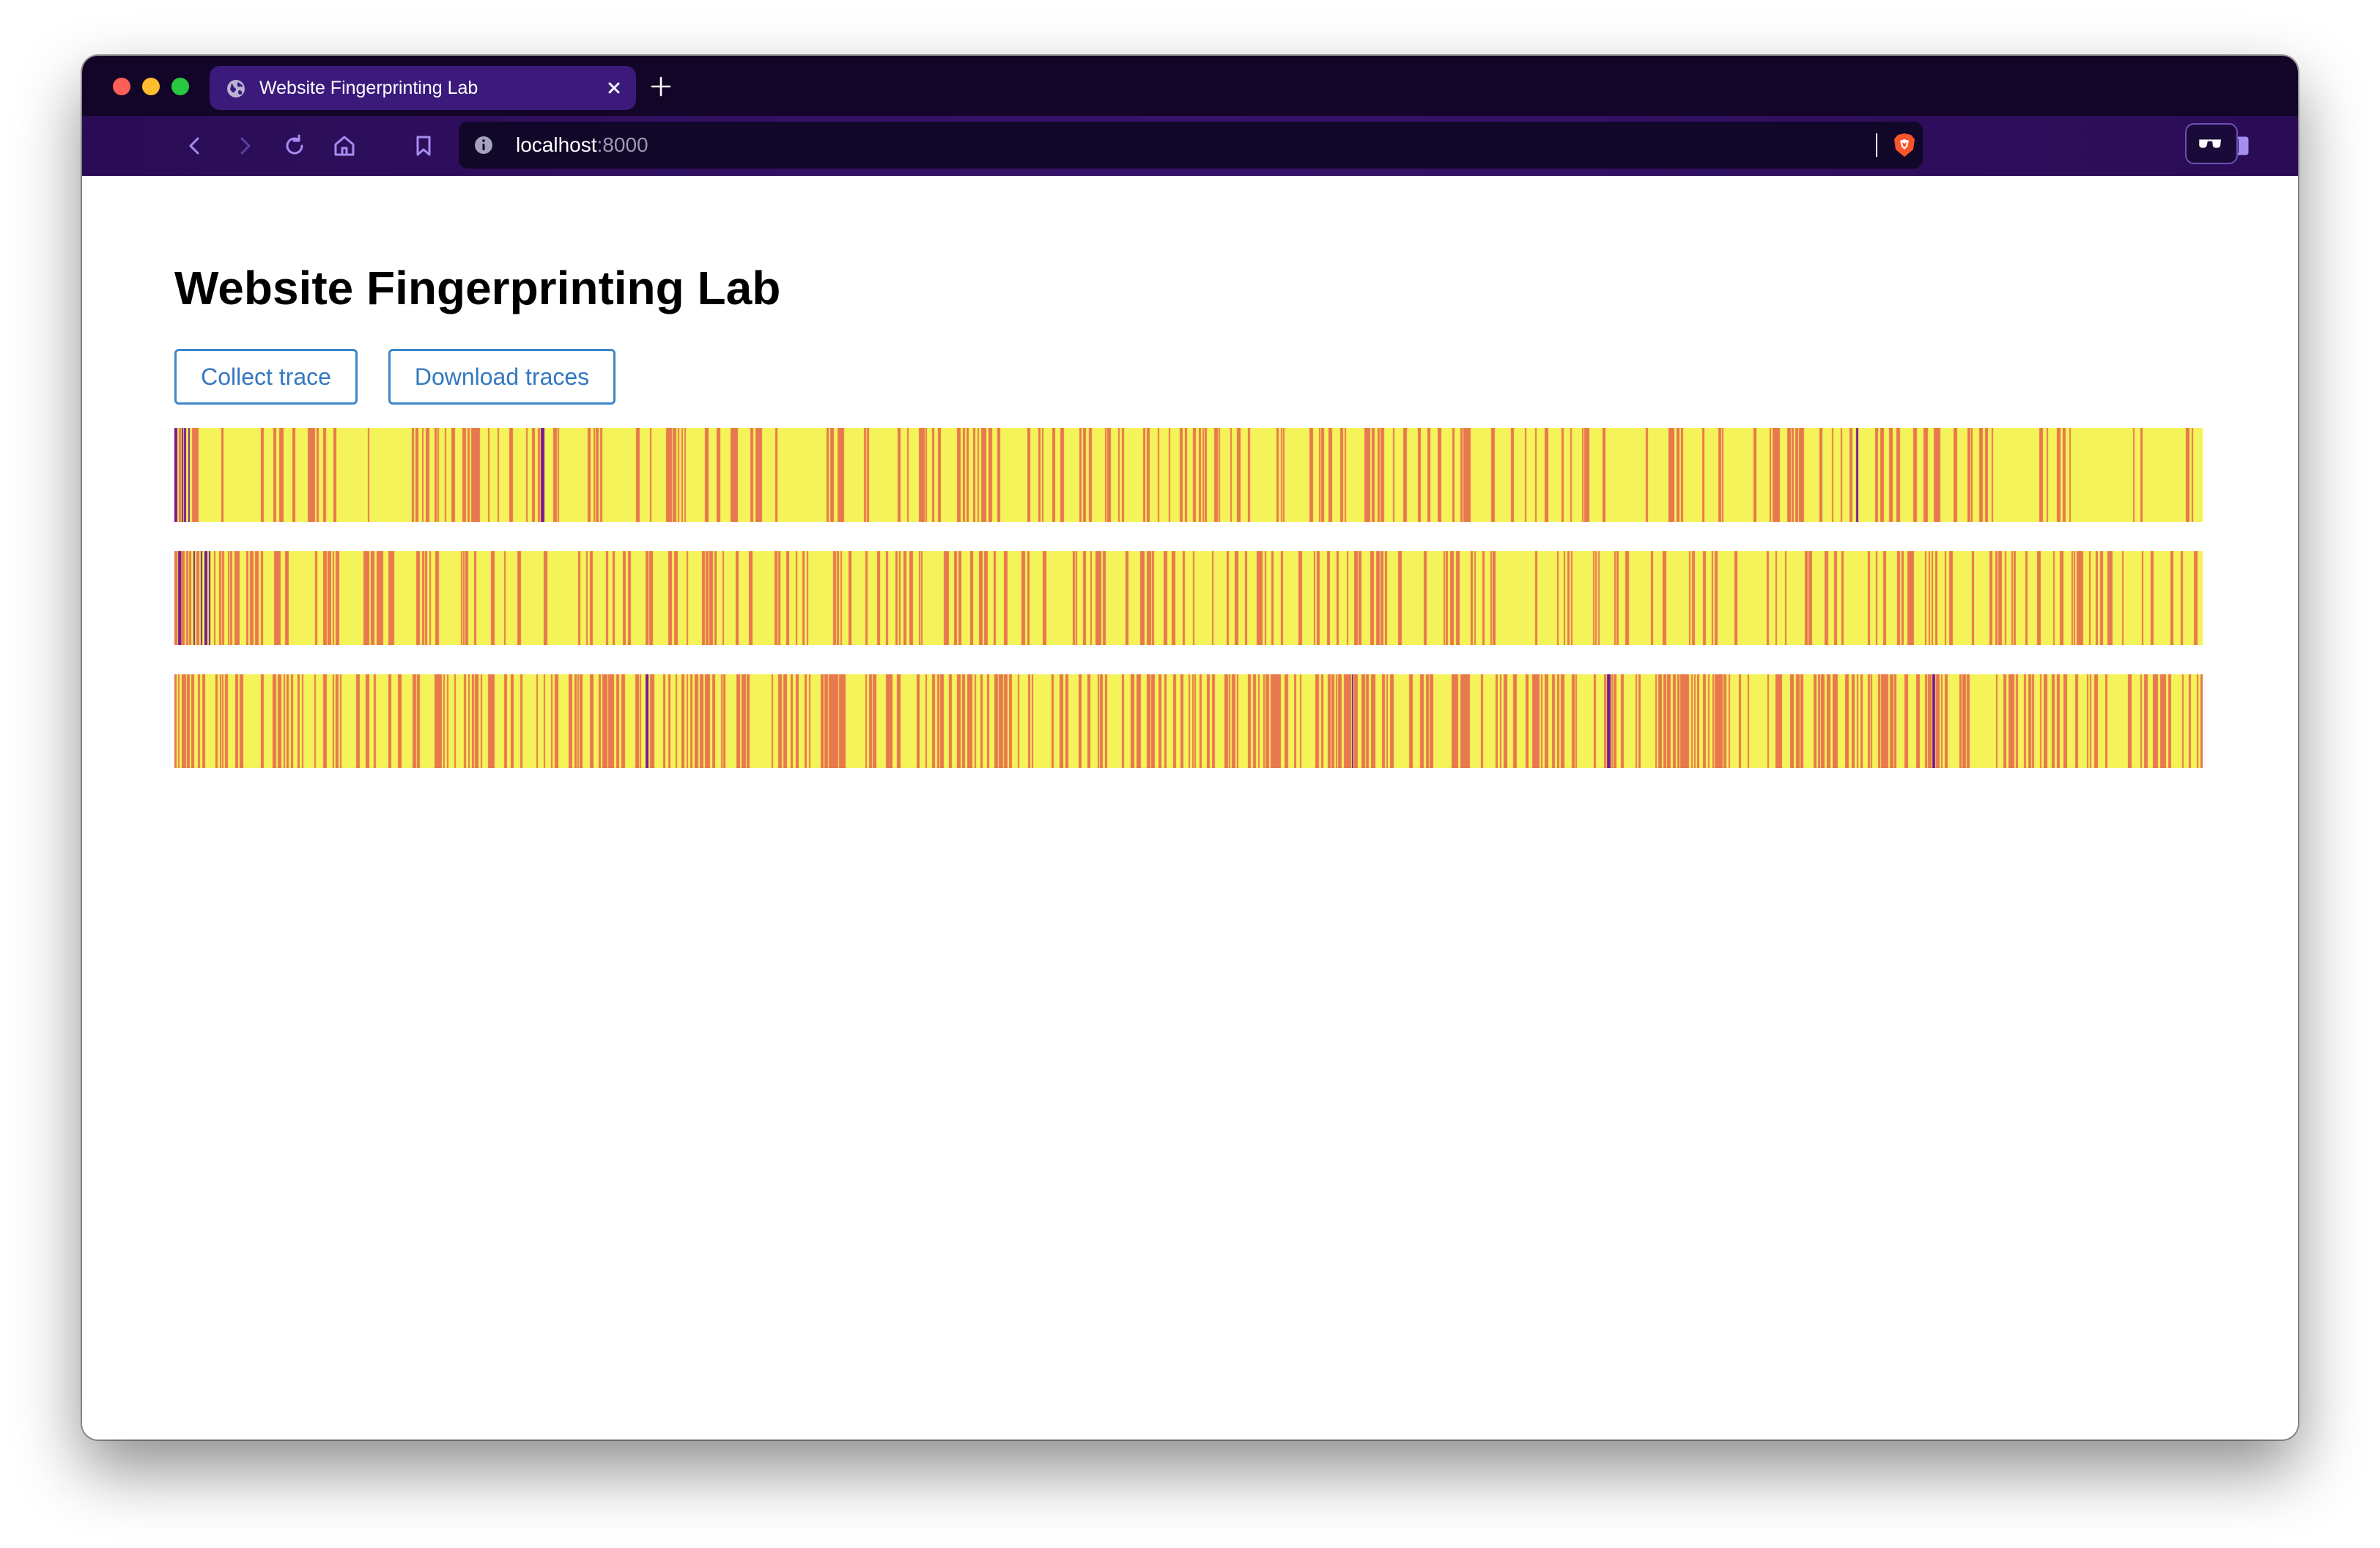  I want to click on navigation-toolbar: localhost:8000, so click(1190, 146).